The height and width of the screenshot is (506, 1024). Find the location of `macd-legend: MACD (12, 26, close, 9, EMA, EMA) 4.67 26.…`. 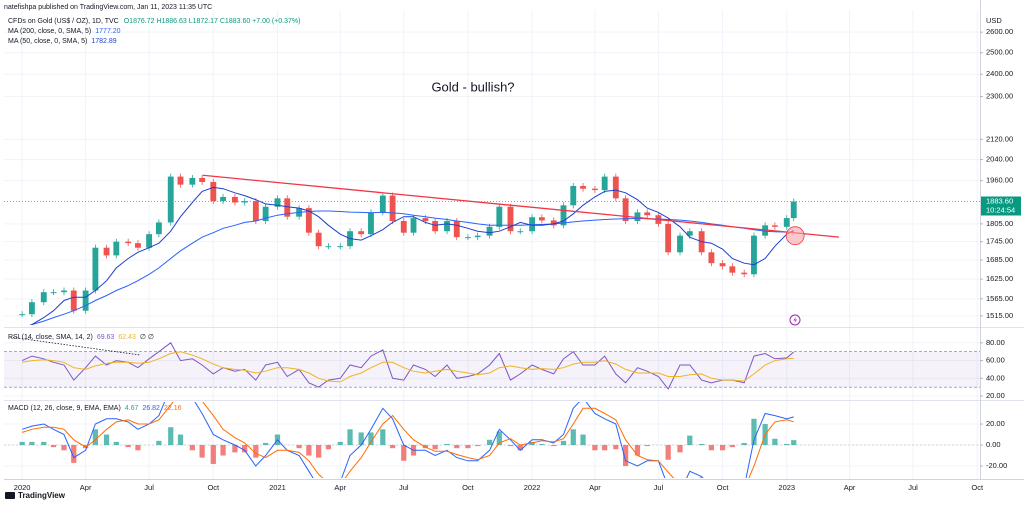

macd-legend: MACD (12, 26, close, 9, EMA, EMA) 4.67 26.… is located at coordinates (95, 408).